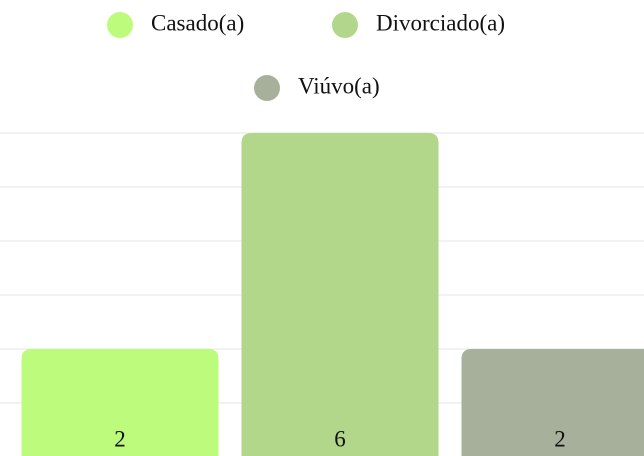  What do you see at coordinates (339, 85) in the screenshot?
I see `legend-label: Viúvo(a)` at bounding box center [339, 85].